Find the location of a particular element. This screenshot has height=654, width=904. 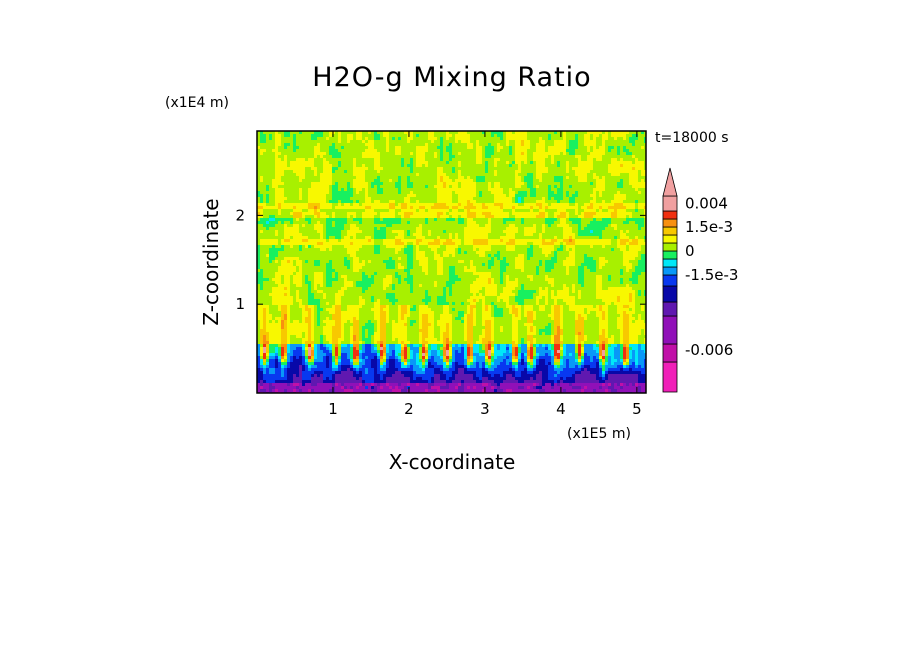

y-scale-label: (x1E4 m) is located at coordinates (197, 103).